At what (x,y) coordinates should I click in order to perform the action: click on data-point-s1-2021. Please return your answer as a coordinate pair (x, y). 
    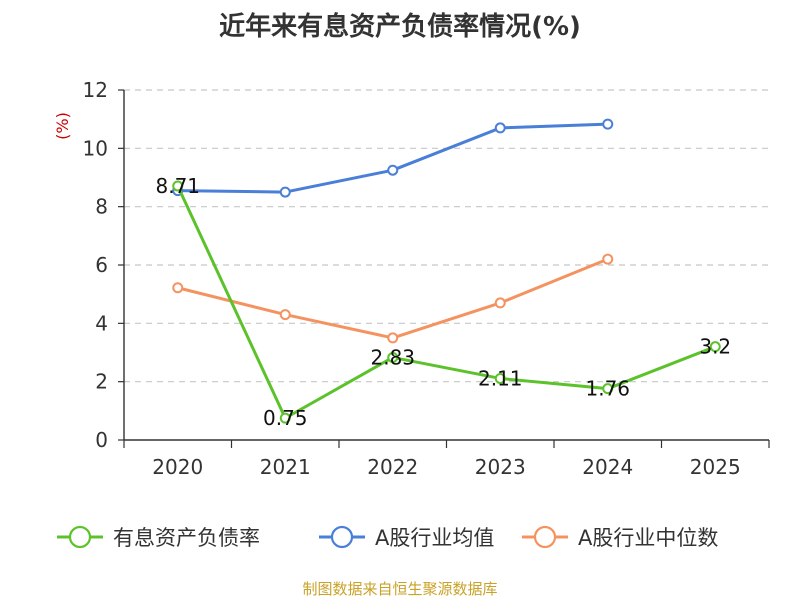
    Looking at the image, I should click on (285, 192).